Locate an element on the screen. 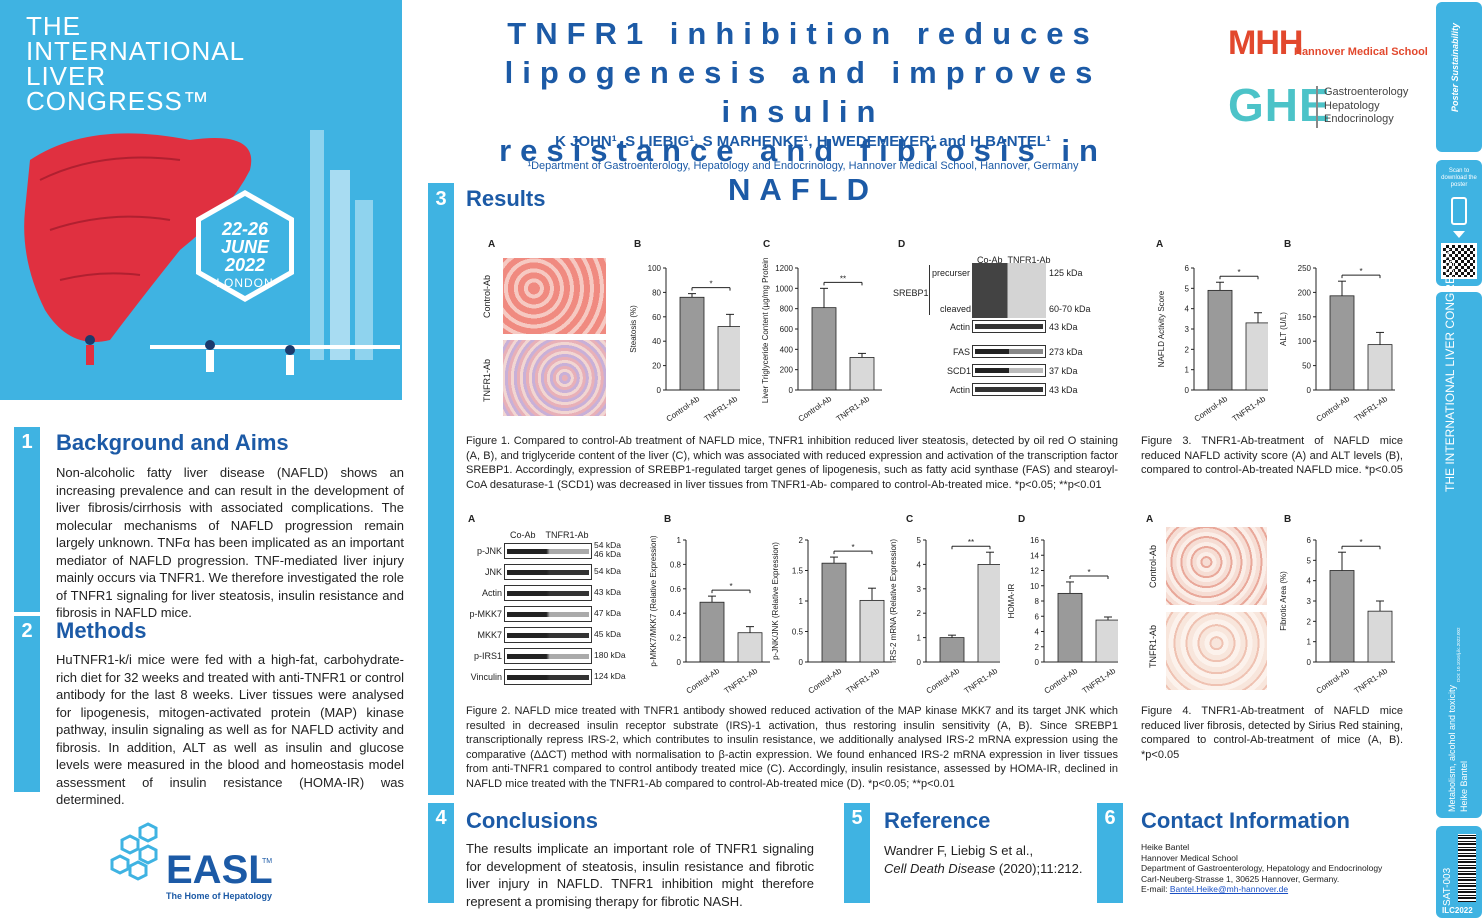 The width and height of the screenshot is (1484, 921). y-axis-label: Steatosis (%) is located at coordinates (633, 329).